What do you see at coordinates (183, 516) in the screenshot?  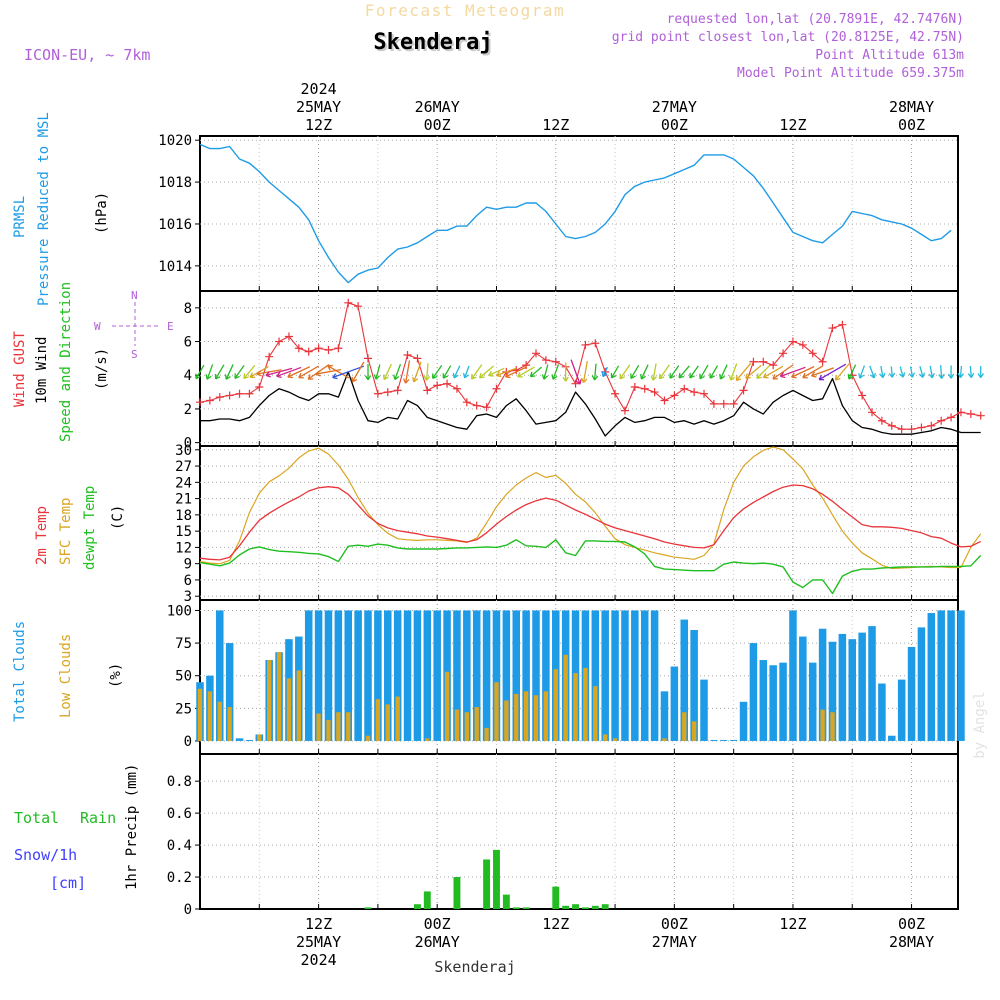 I see `y-tick-label: 18` at bounding box center [183, 516].